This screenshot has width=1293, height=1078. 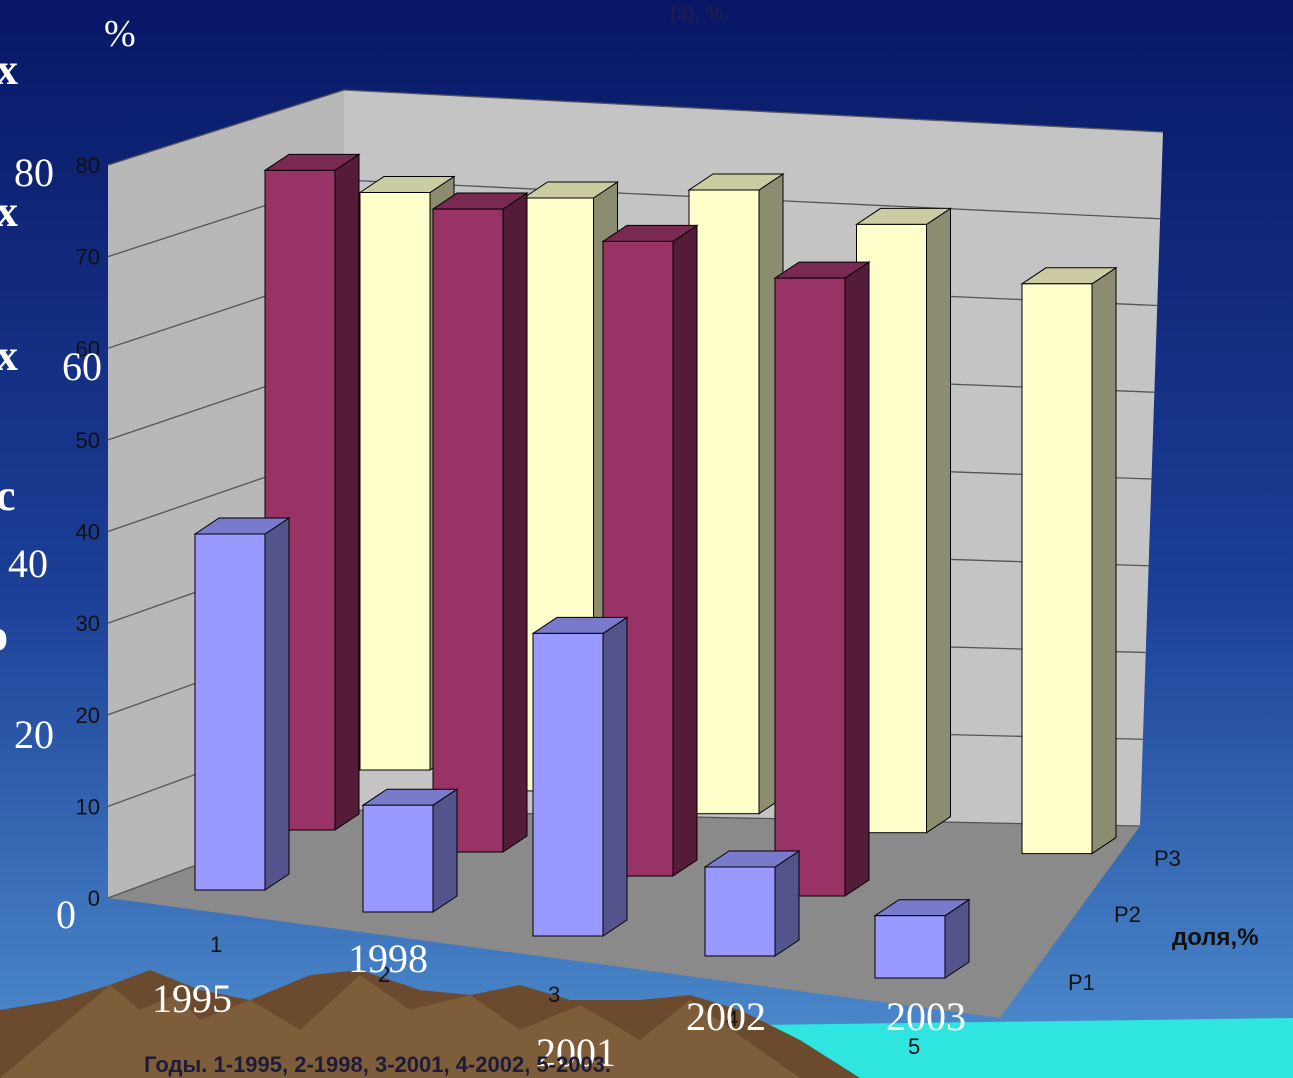 What do you see at coordinates (88, 715) in the screenshot?
I see `y-tick-label: 20` at bounding box center [88, 715].